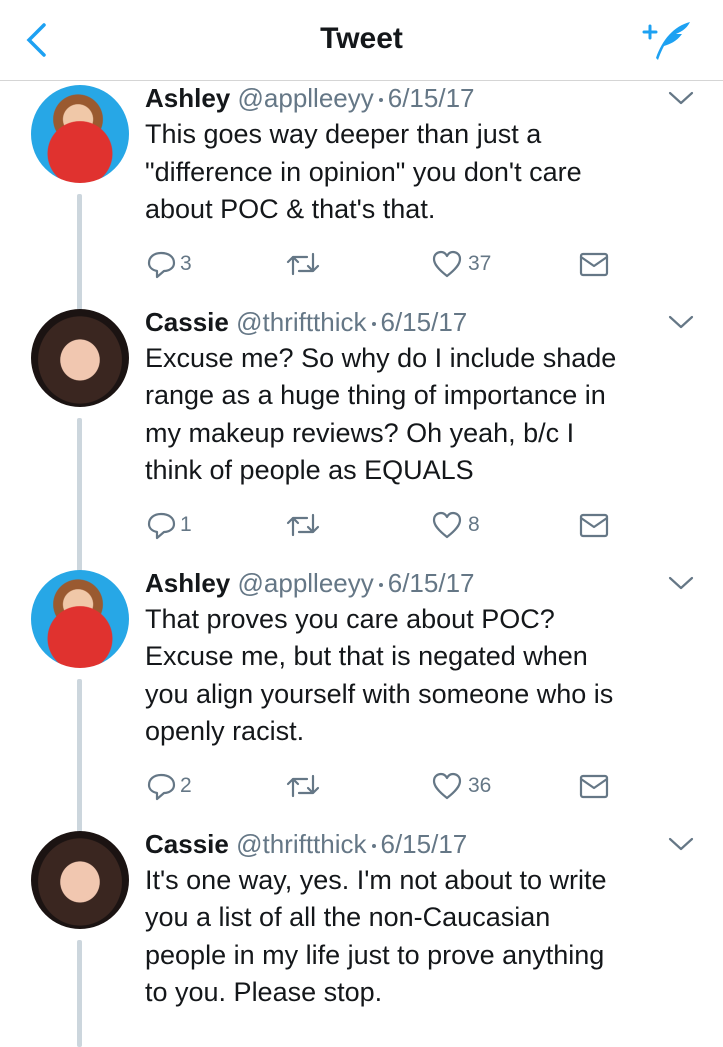  Describe the element at coordinates (225, 731) in the screenshot. I see `text-line: openly racist.` at that location.